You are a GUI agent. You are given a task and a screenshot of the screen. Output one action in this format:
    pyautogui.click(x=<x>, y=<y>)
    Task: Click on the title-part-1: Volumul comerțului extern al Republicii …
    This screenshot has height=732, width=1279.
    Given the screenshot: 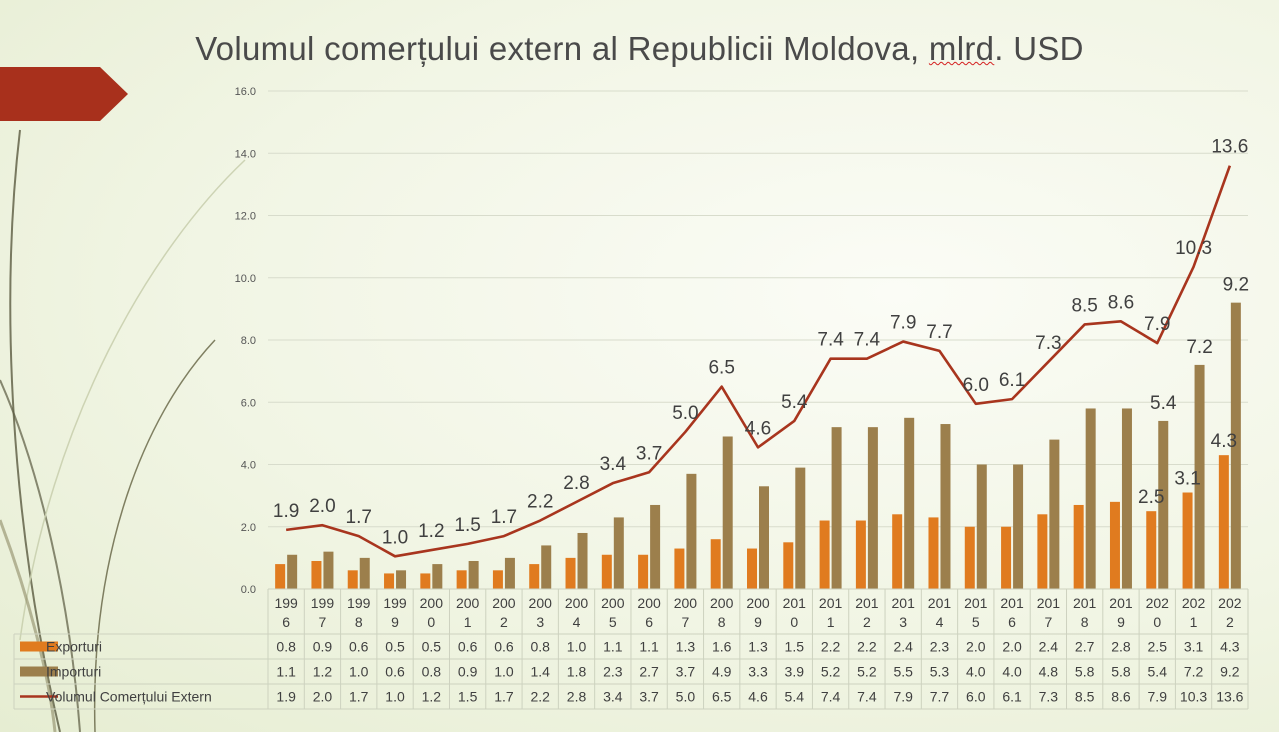 What is the action you would take?
    pyautogui.click(x=562, y=48)
    